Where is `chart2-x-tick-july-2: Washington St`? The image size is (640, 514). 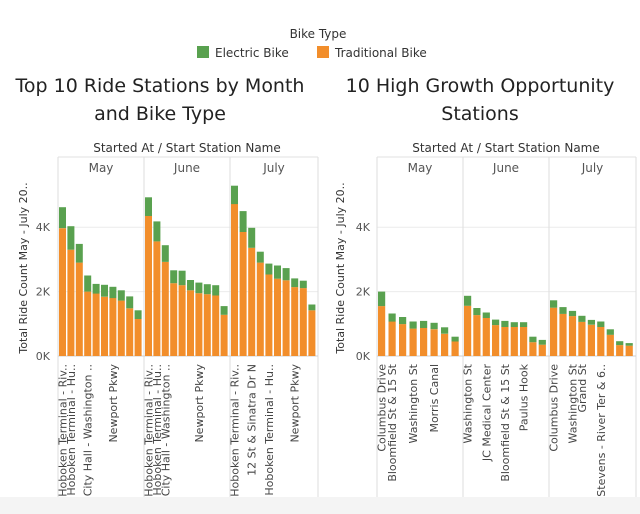 chart2-x-tick-july-2: Washington St is located at coordinates (573, 403).